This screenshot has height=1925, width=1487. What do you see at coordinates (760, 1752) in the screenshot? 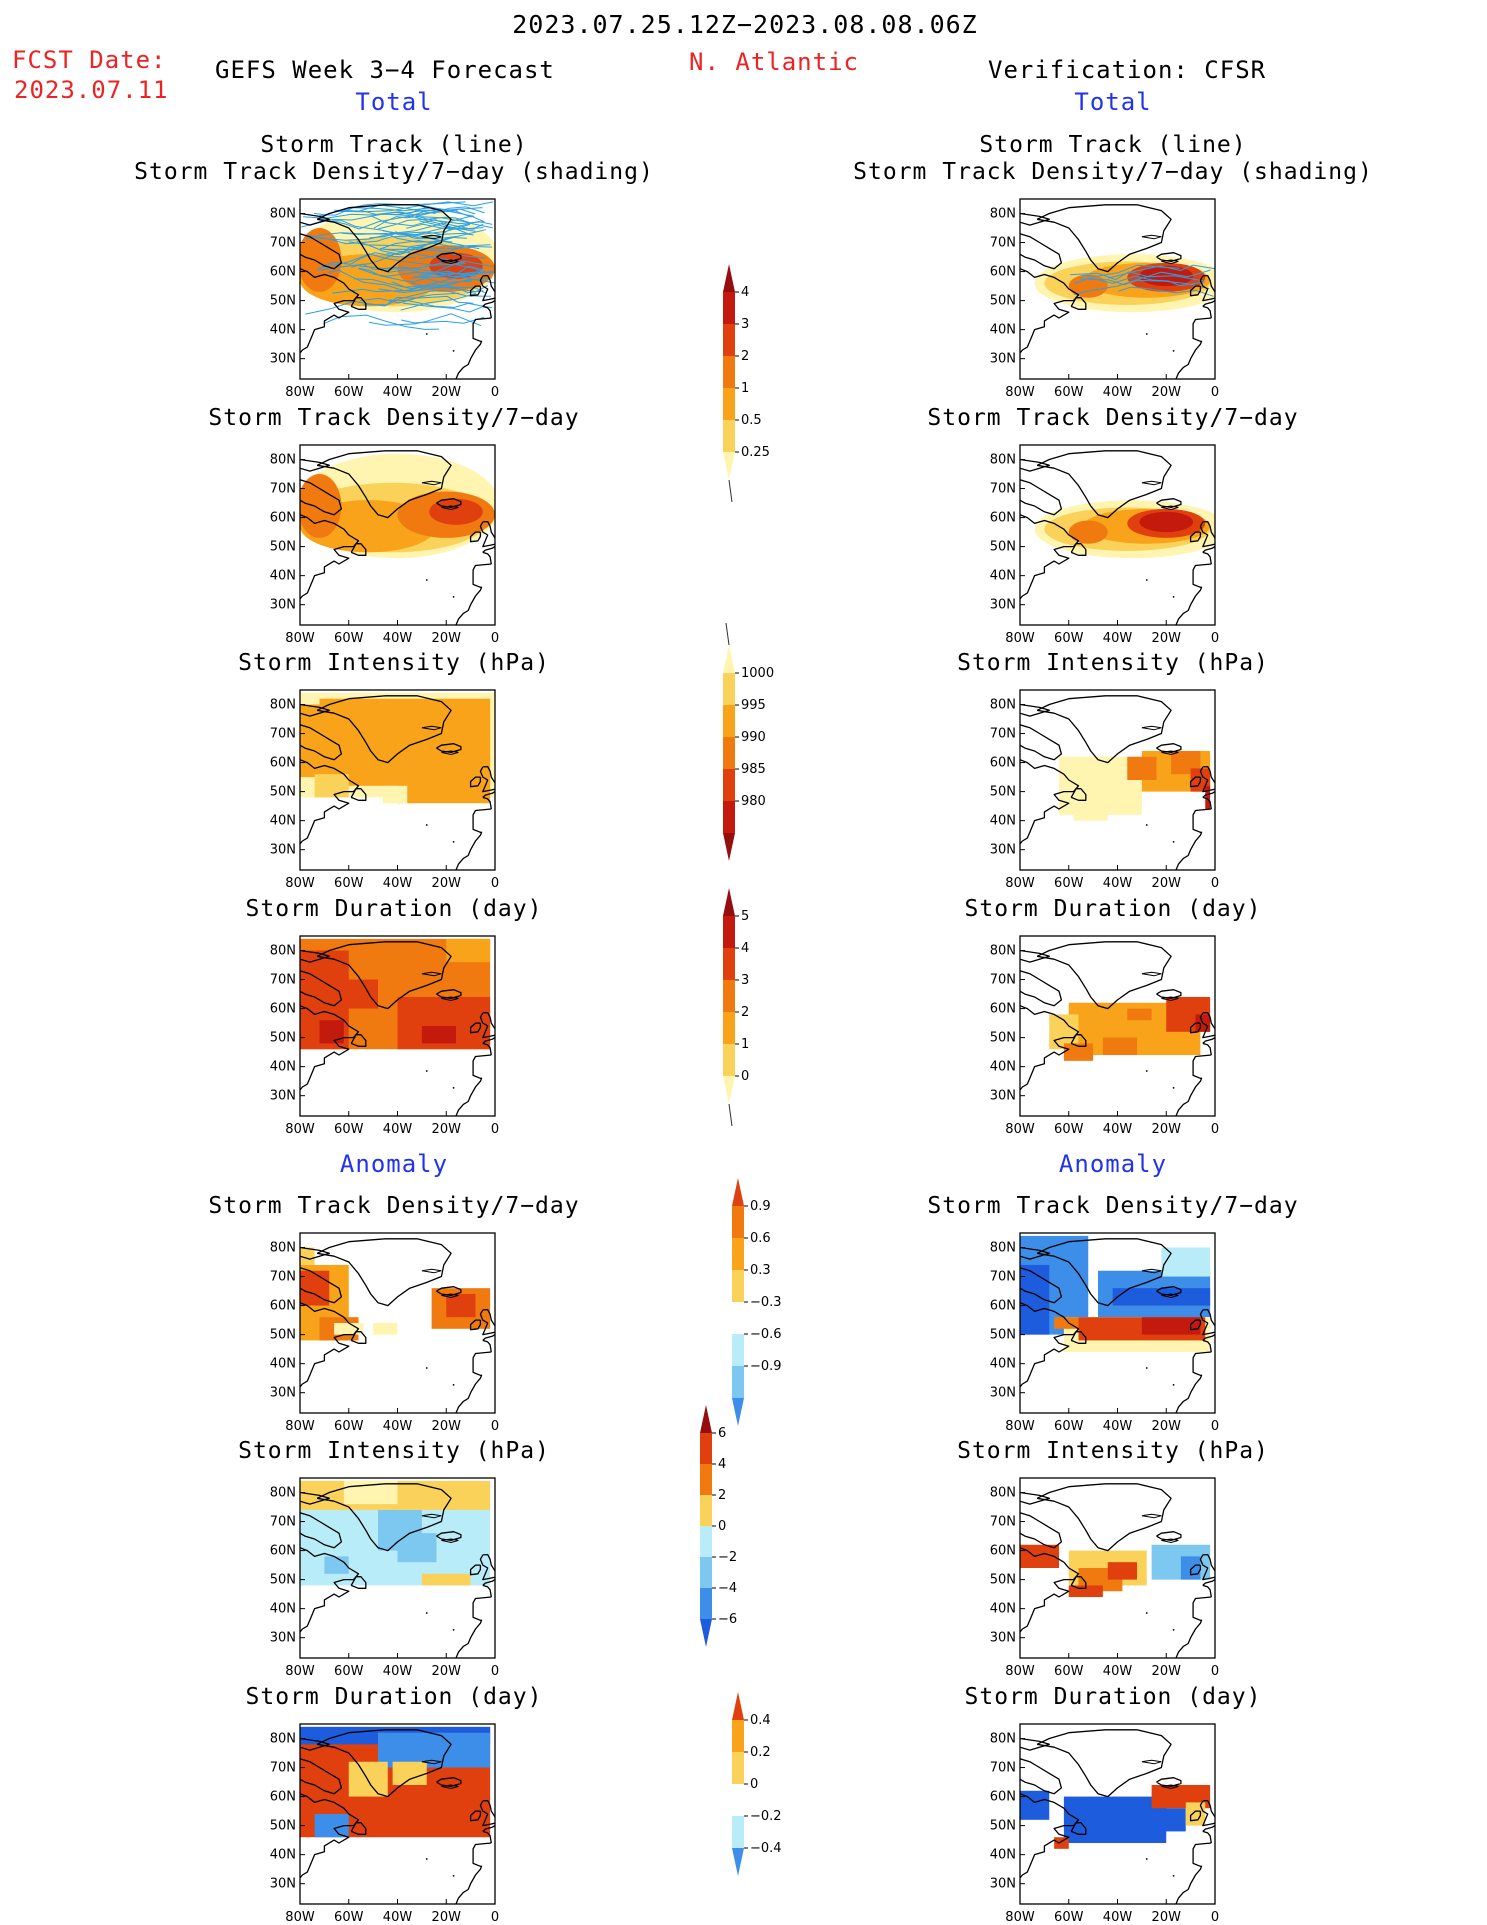
I see `colorbar-label: 0.2` at bounding box center [760, 1752].